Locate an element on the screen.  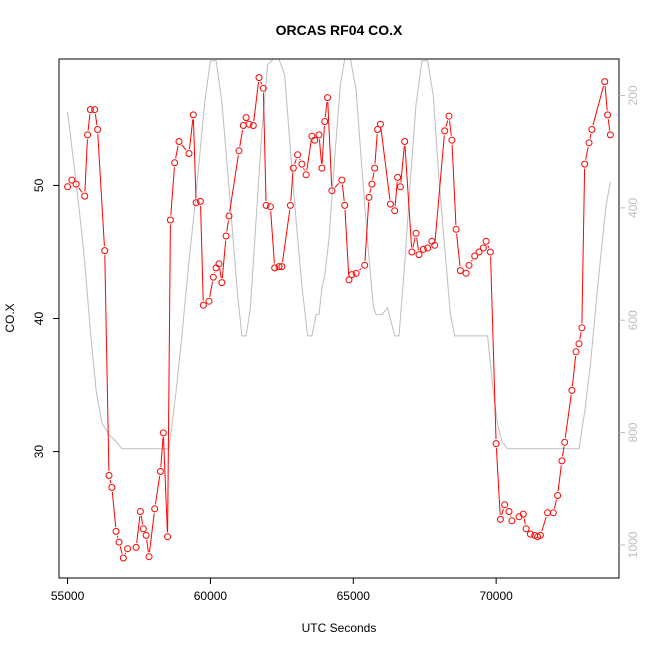
y2-tick-label: 800 is located at coordinates (633, 432).